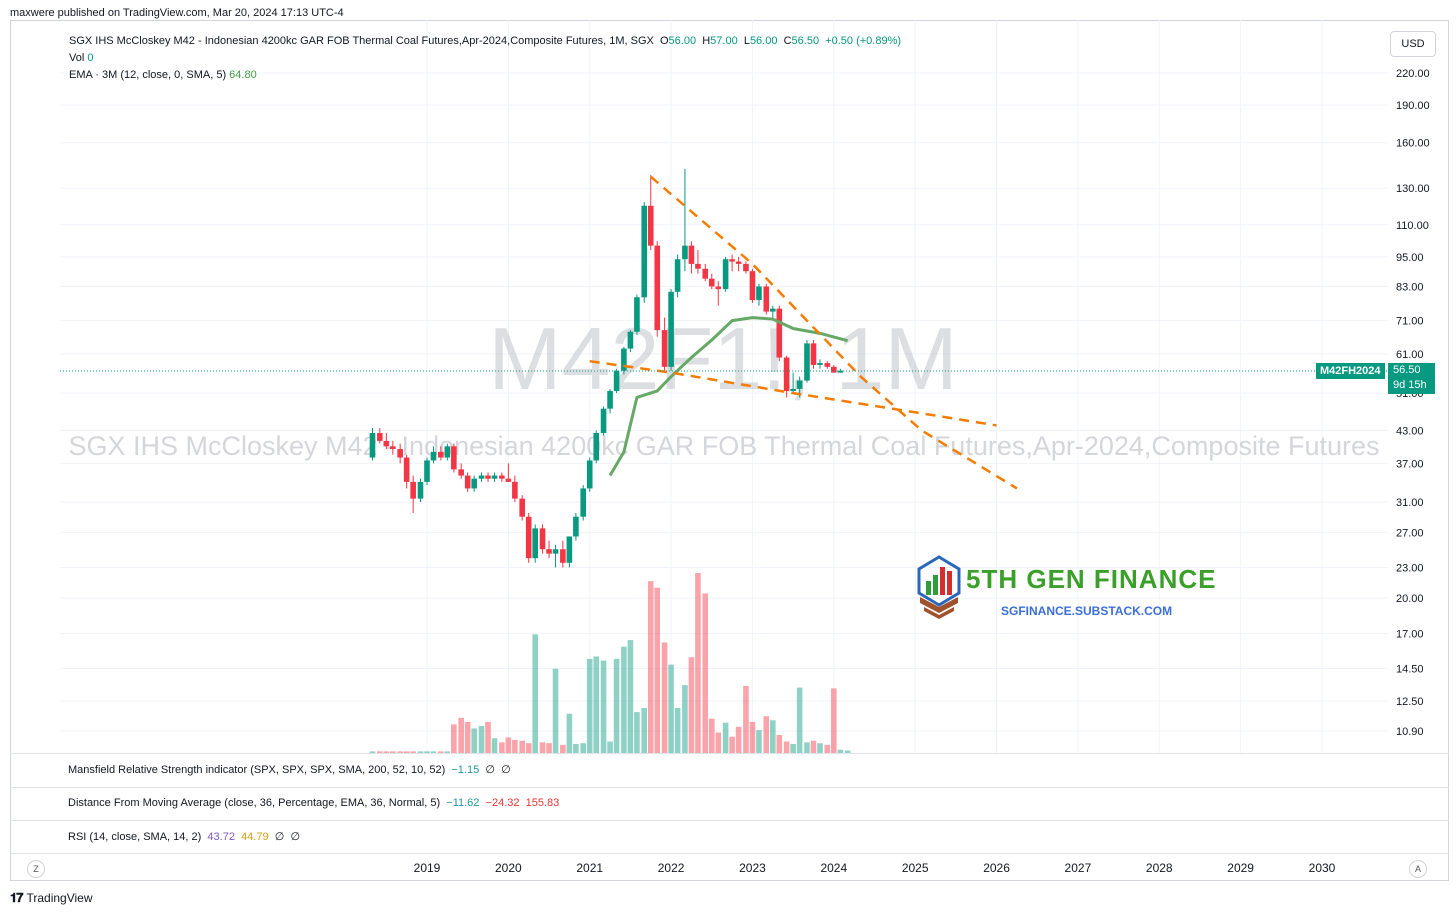 This screenshot has width=1456, height=916. Describe the element at coordinates (915, 868) in the screenshot. I see `x-tick-label: 2025` at that location.